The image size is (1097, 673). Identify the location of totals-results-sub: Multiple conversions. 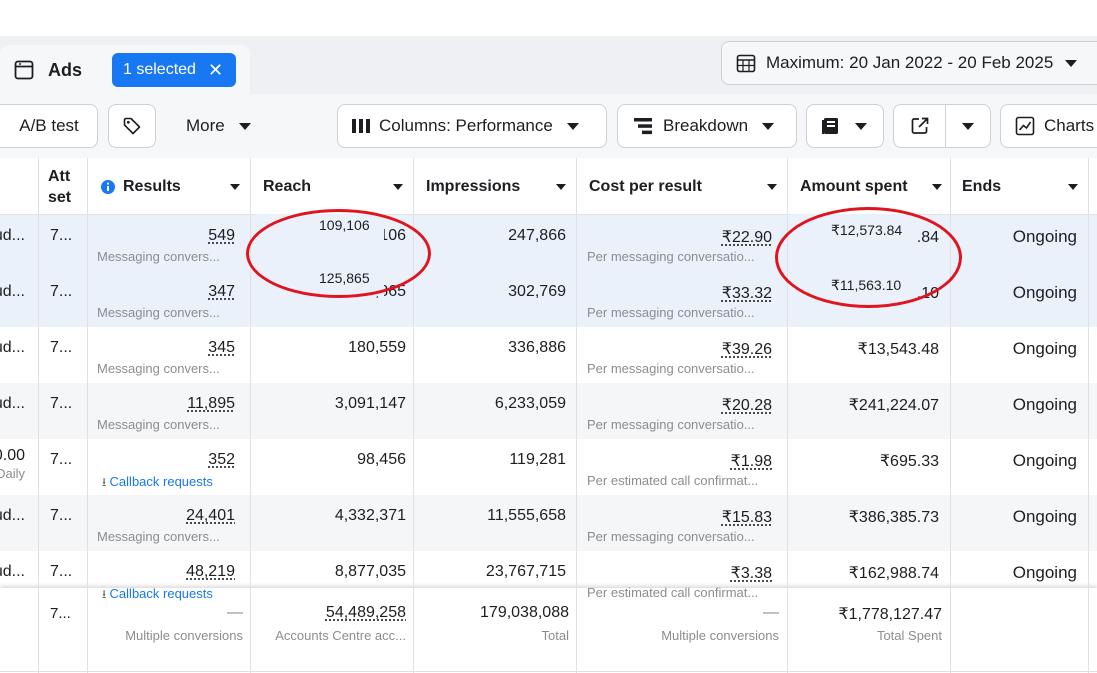
(184, 635).